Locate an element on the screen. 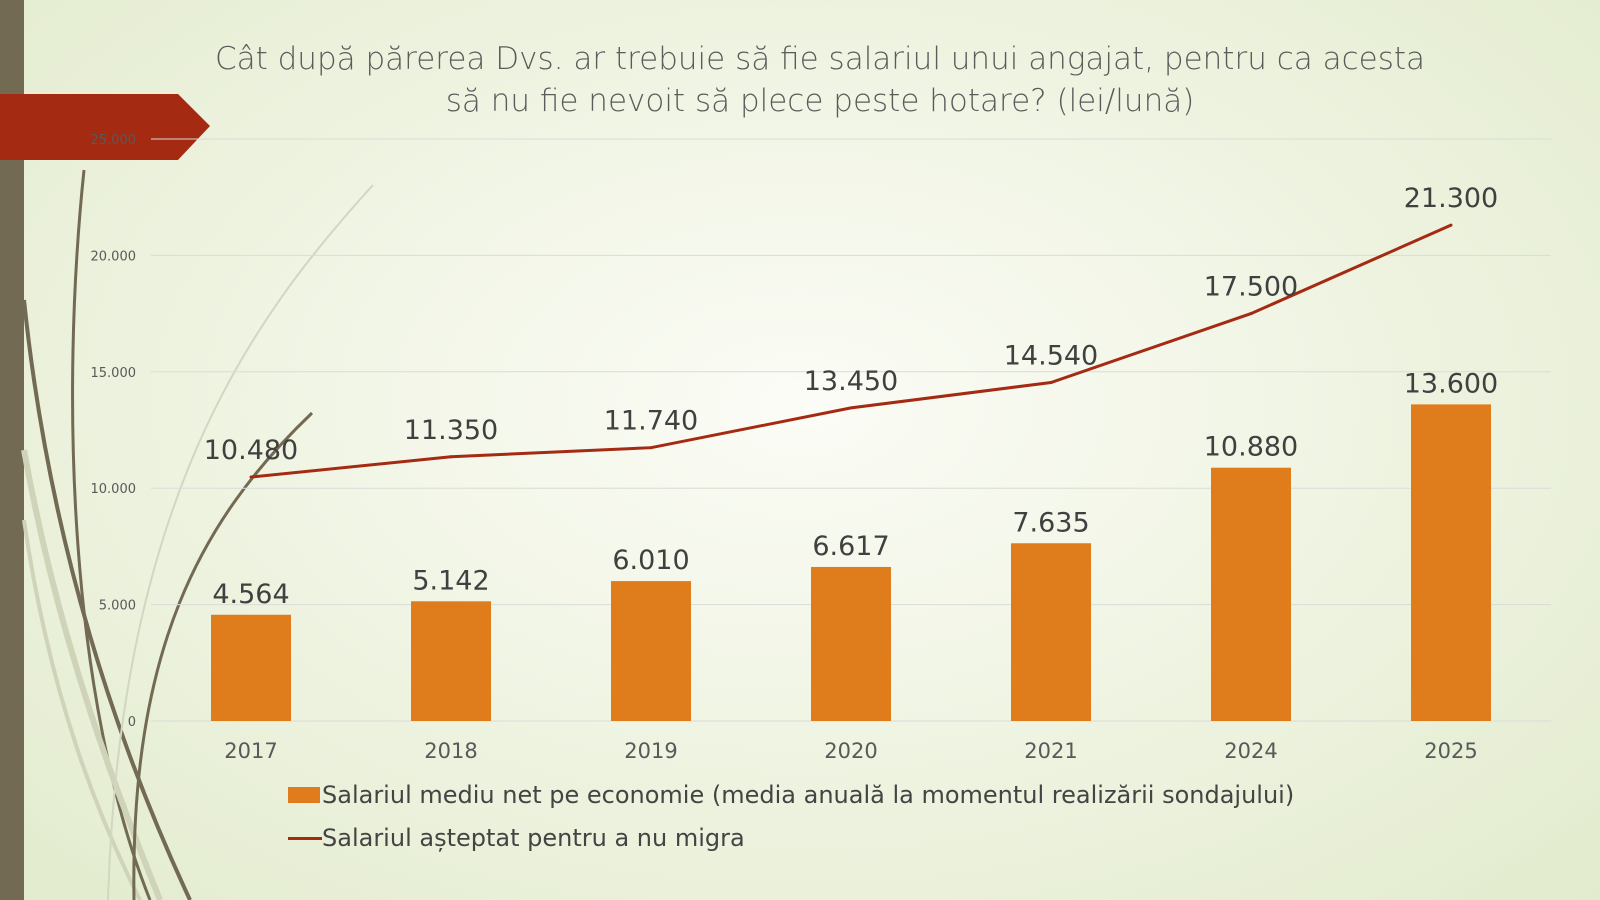 This screenshot has width=1600, height=900. x-tick-label: 2017 is located at coordinates (250, 751).